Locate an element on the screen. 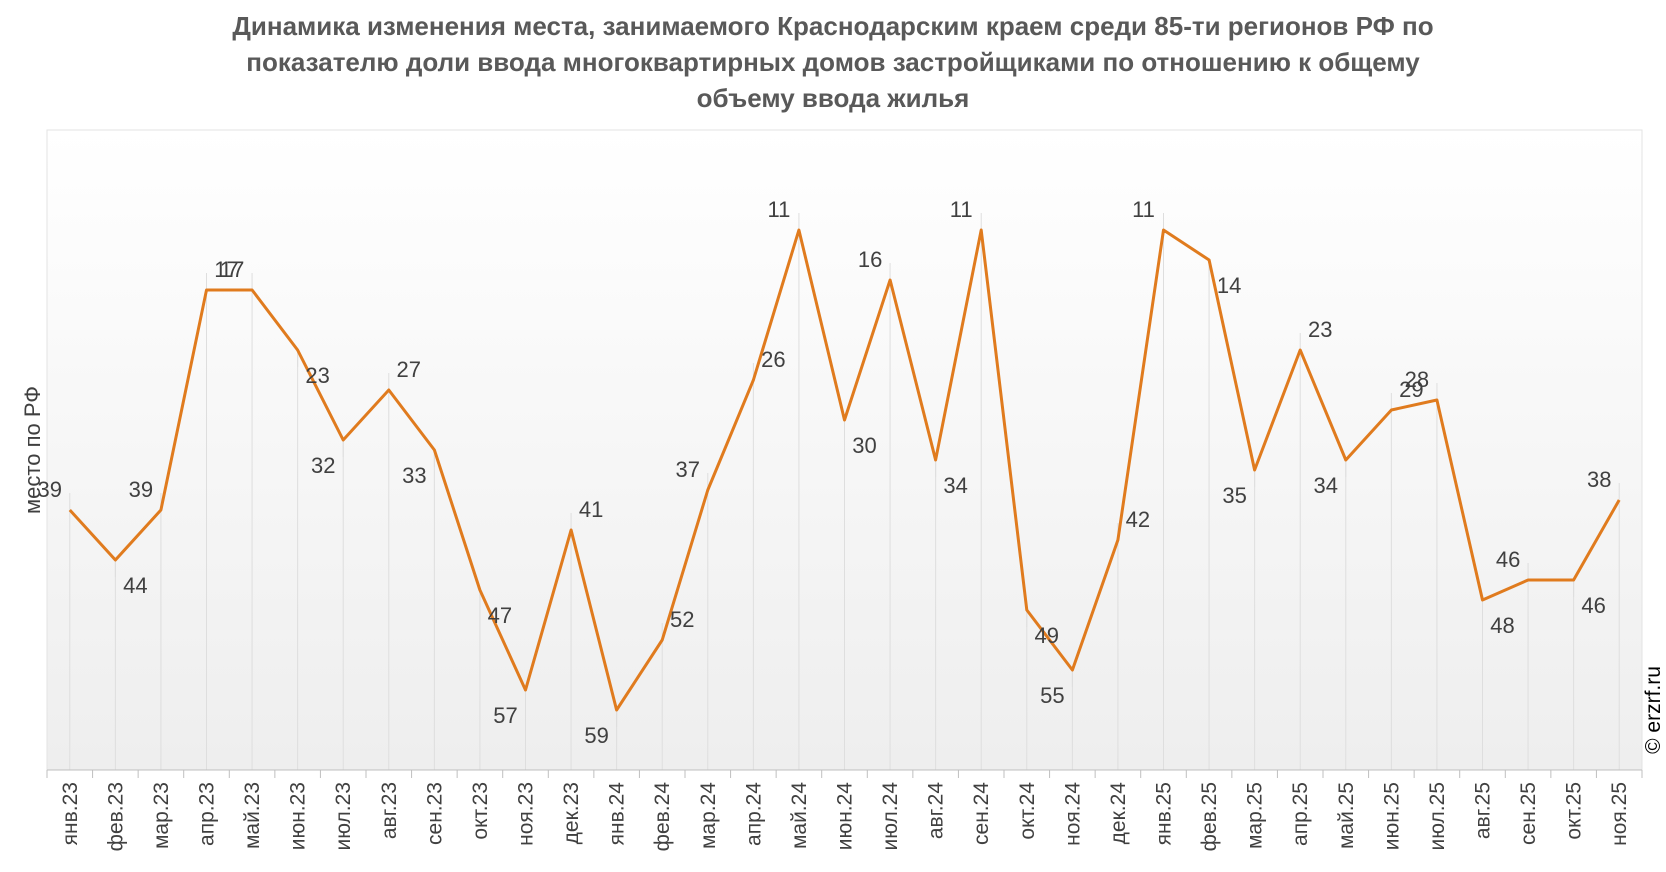 The height and width of the screenshot is (872, 1666). data-label: 55 is located at coordinates (1052, 695).